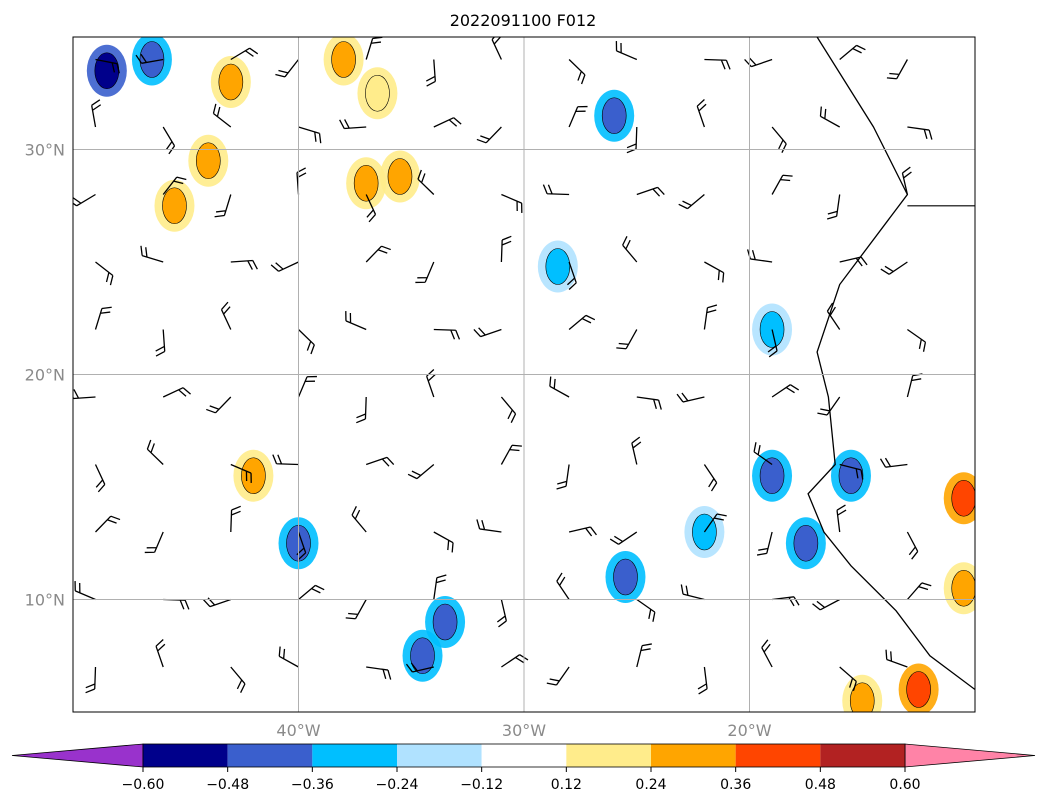 The height and width of the screenshot is (805, 1047). Describe the element at coordinates (566, 785) in the screenshot. I see `colorbar-tick-label: 0.12` at that location.